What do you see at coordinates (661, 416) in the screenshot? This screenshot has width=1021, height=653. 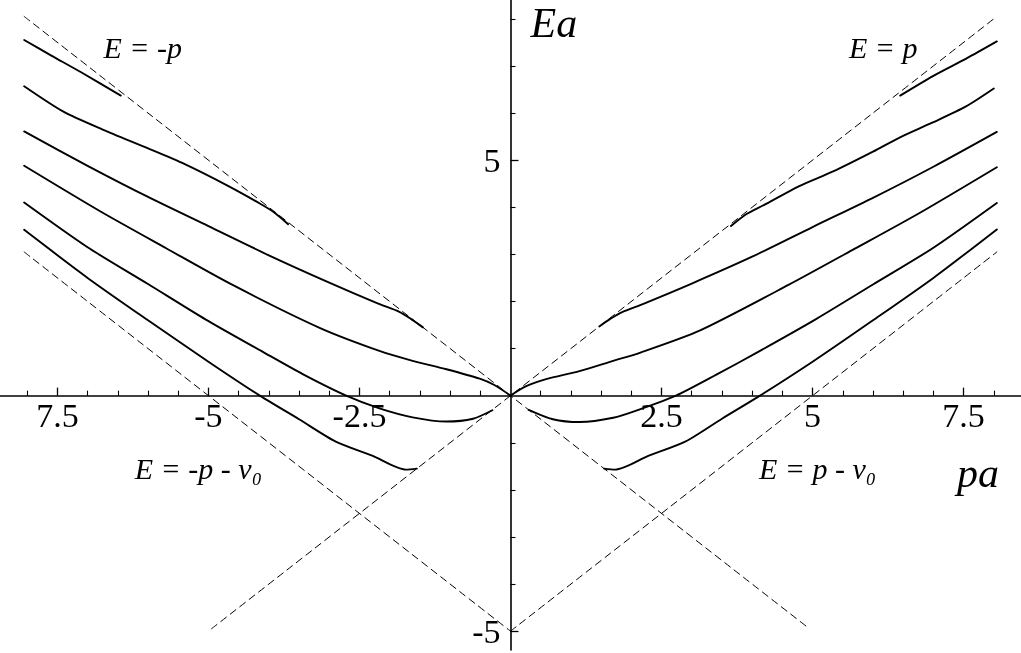 I see `x-tick-label: 2.5` at bounding box center [661, 416].